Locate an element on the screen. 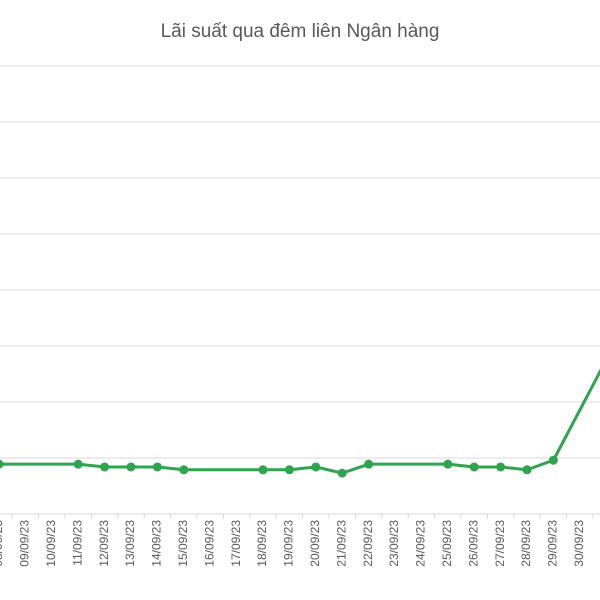  x-tick-label: 22/09/23 is located at coordinates (368, 543).